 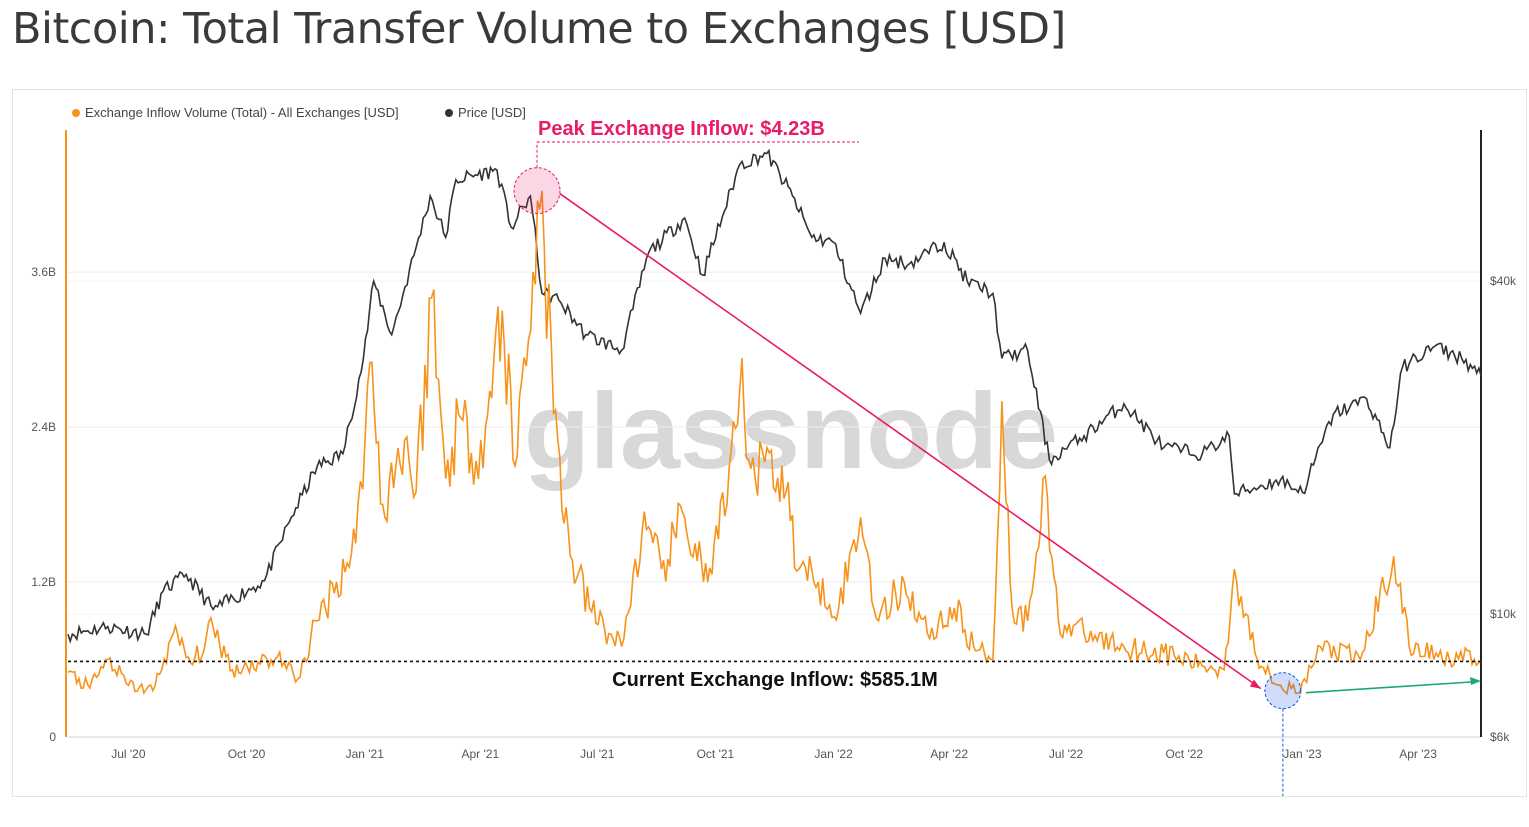 I want to click on current-inflow-label: Current Exchange Inflow: $585.1M, so click(x=775, y=680).